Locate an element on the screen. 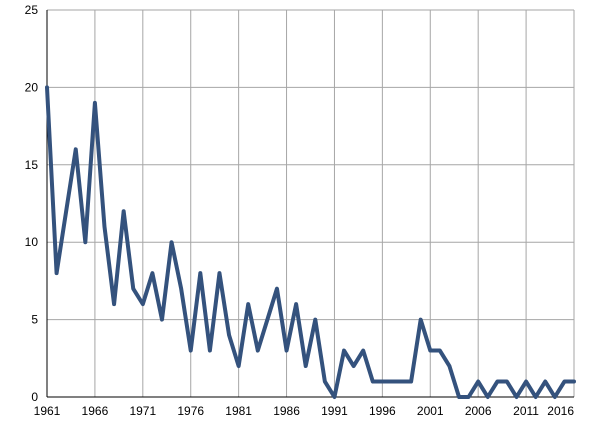  x-tick-label: 1961 is located at coordinates (47, 411).